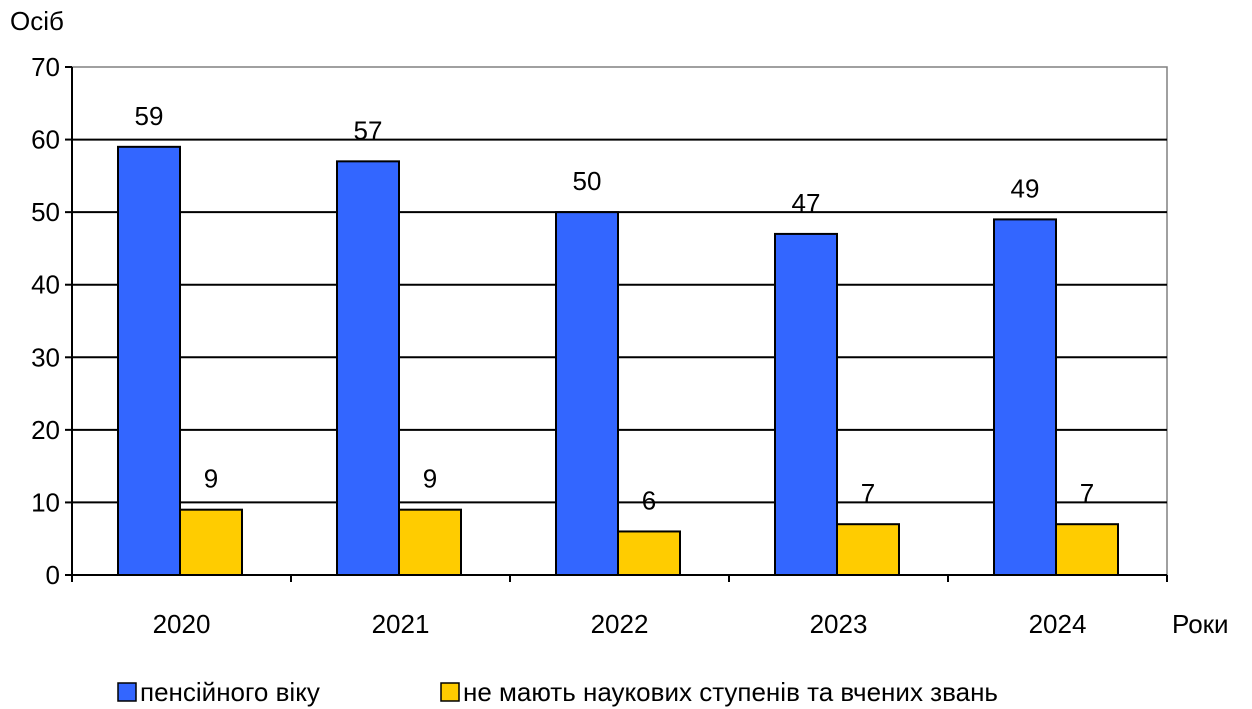 This screenshot has width=1252, height=709. What do you see at coordinates (45, 502) in the screenshot?
I see `y-tick-label: 10` at bounding box center [45, 502].